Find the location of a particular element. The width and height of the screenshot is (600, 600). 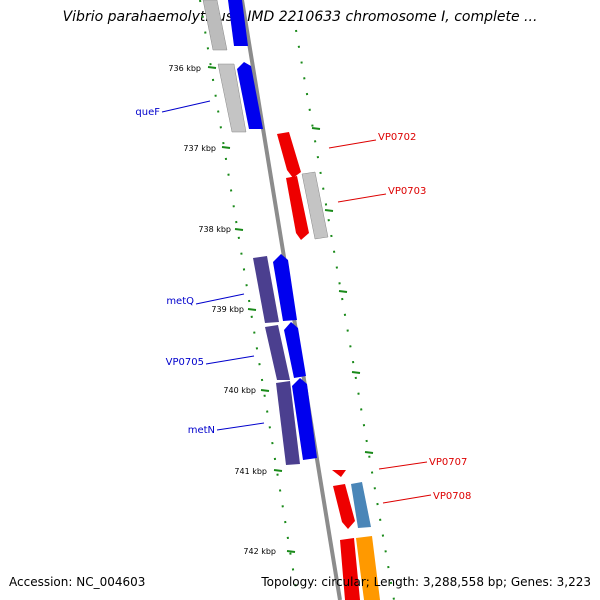

metQ-cds is located at coordinates (285, 287).